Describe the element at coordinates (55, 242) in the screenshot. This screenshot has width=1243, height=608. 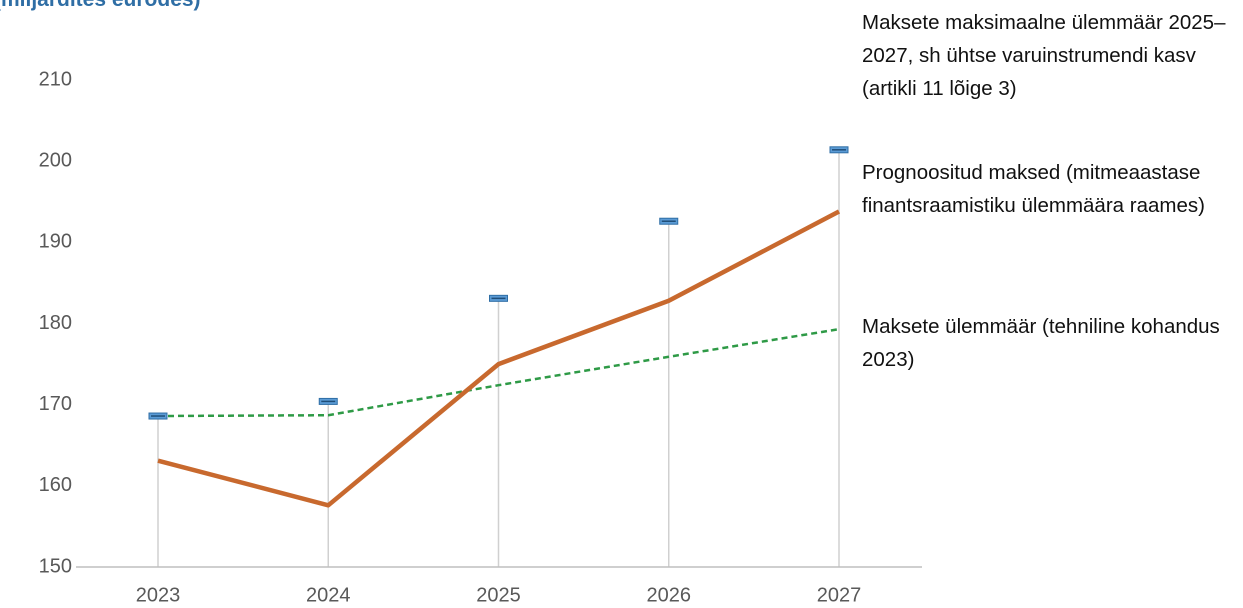
I see `y-tick-label: 190` at that location.